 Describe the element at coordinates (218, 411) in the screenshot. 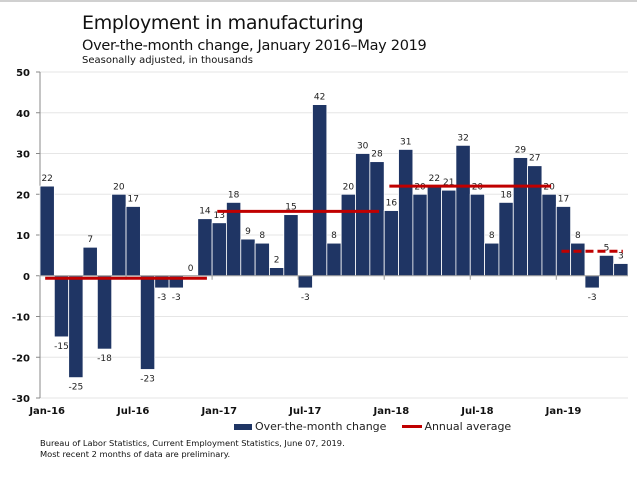

I see `x-tick-label: Jan-17` at that location.